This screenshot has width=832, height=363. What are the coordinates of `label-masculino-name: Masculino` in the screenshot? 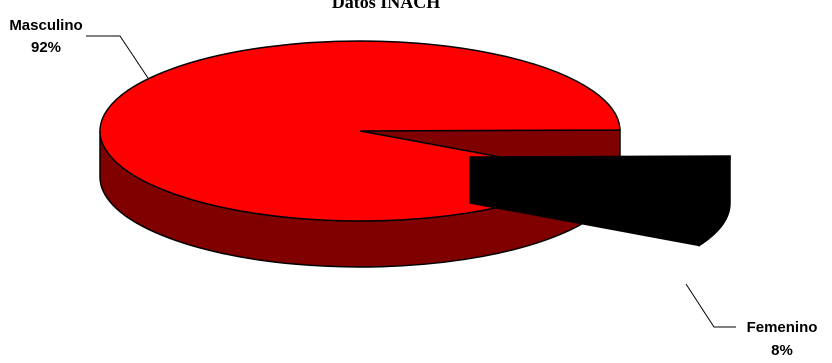 It's located at (45, 25).